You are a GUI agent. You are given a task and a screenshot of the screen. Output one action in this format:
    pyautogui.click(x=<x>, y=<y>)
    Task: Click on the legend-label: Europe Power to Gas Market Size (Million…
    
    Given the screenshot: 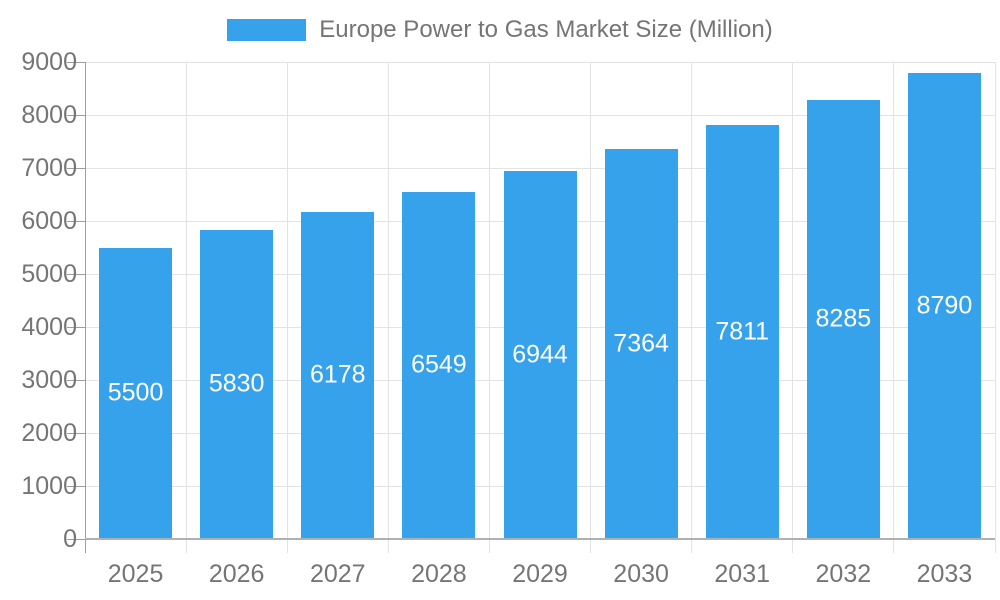 What is the action you would take?
    pyautogui.click(x=546, y=29)
    